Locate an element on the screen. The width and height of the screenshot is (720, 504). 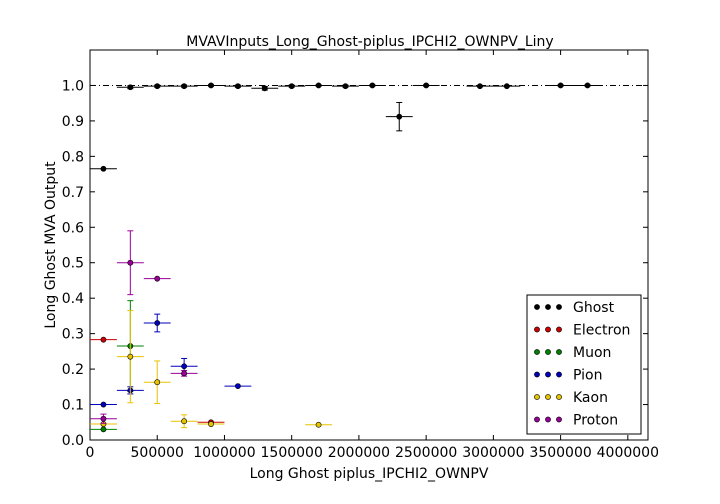
y-tick-label: 1.0 is located at coordinates (73, 86).